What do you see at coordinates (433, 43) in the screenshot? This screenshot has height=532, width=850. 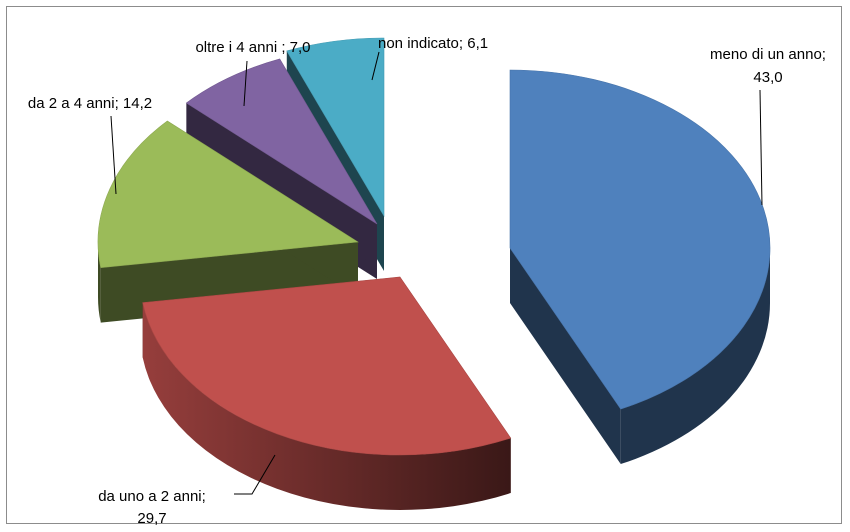 I see `data-label-non-indicato: non indicato; 6,1` at bounding box center [433, 43].